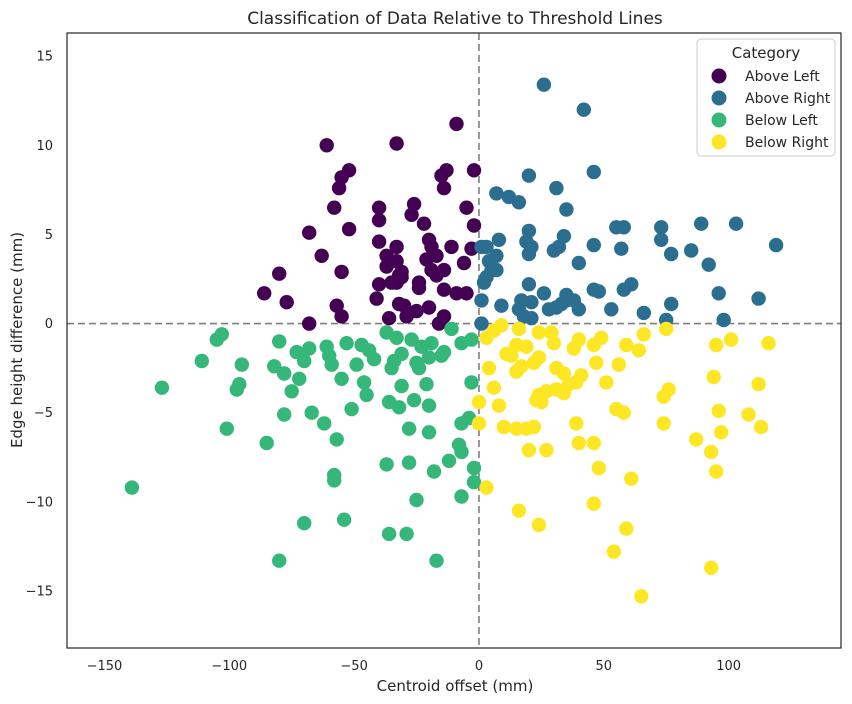 This screenshot has width=852, height=704. What do you see at coordinates (788, 99) in the screenshot?
I see `legend-label: Above Right` at bounding box center [788, 99].